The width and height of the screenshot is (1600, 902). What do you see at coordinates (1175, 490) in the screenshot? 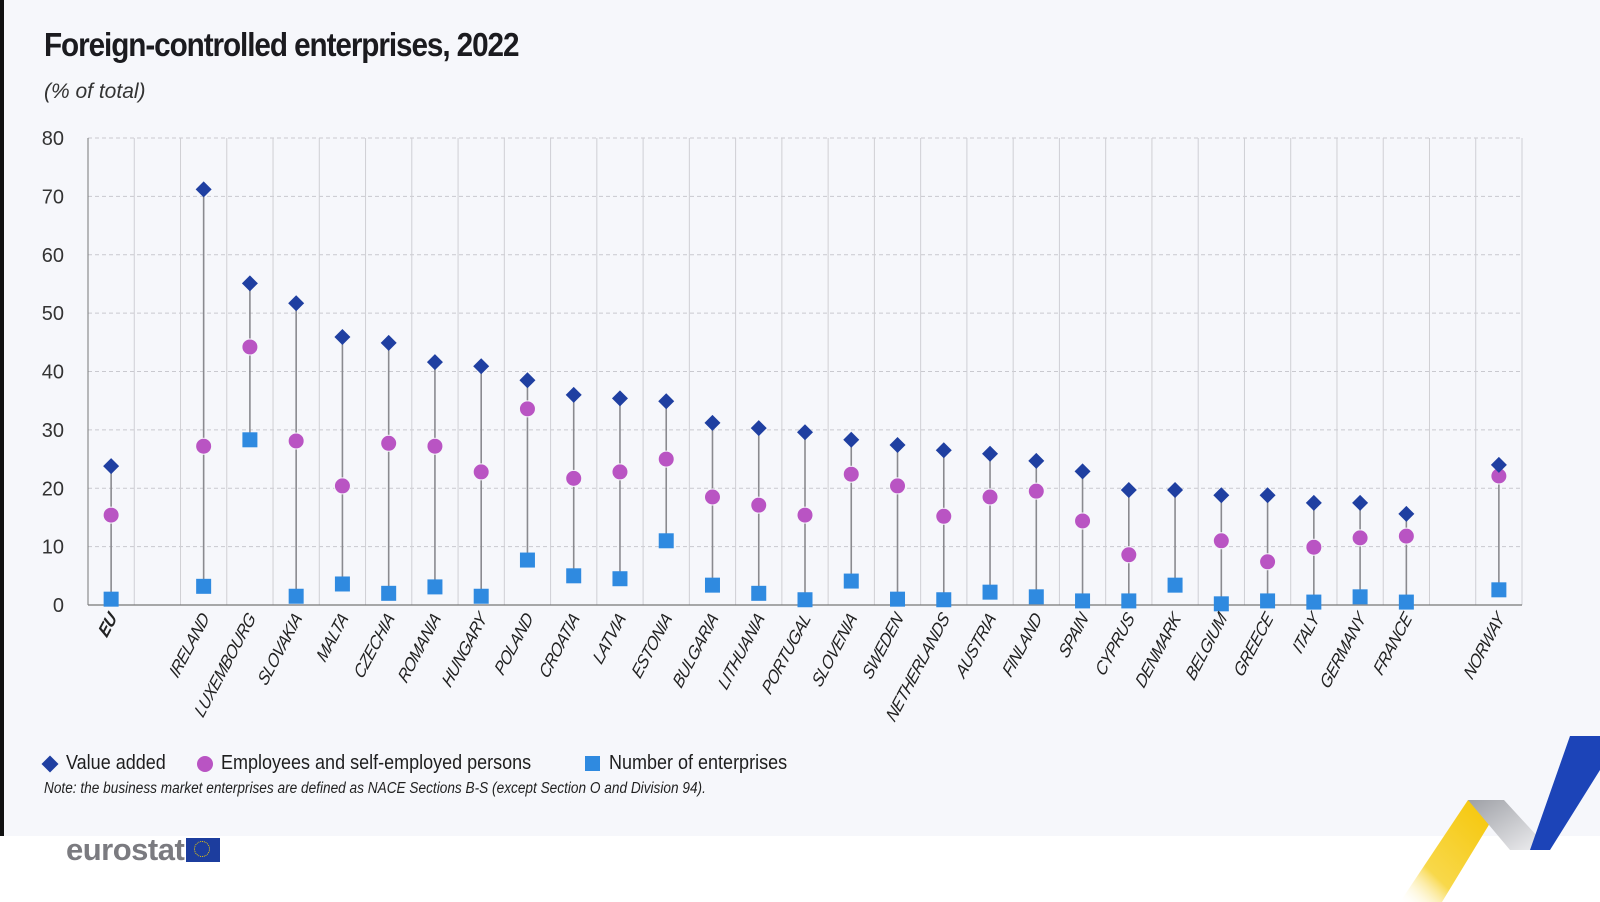
I see `point-value-added-denmark` at bounding box center [1175, 490].